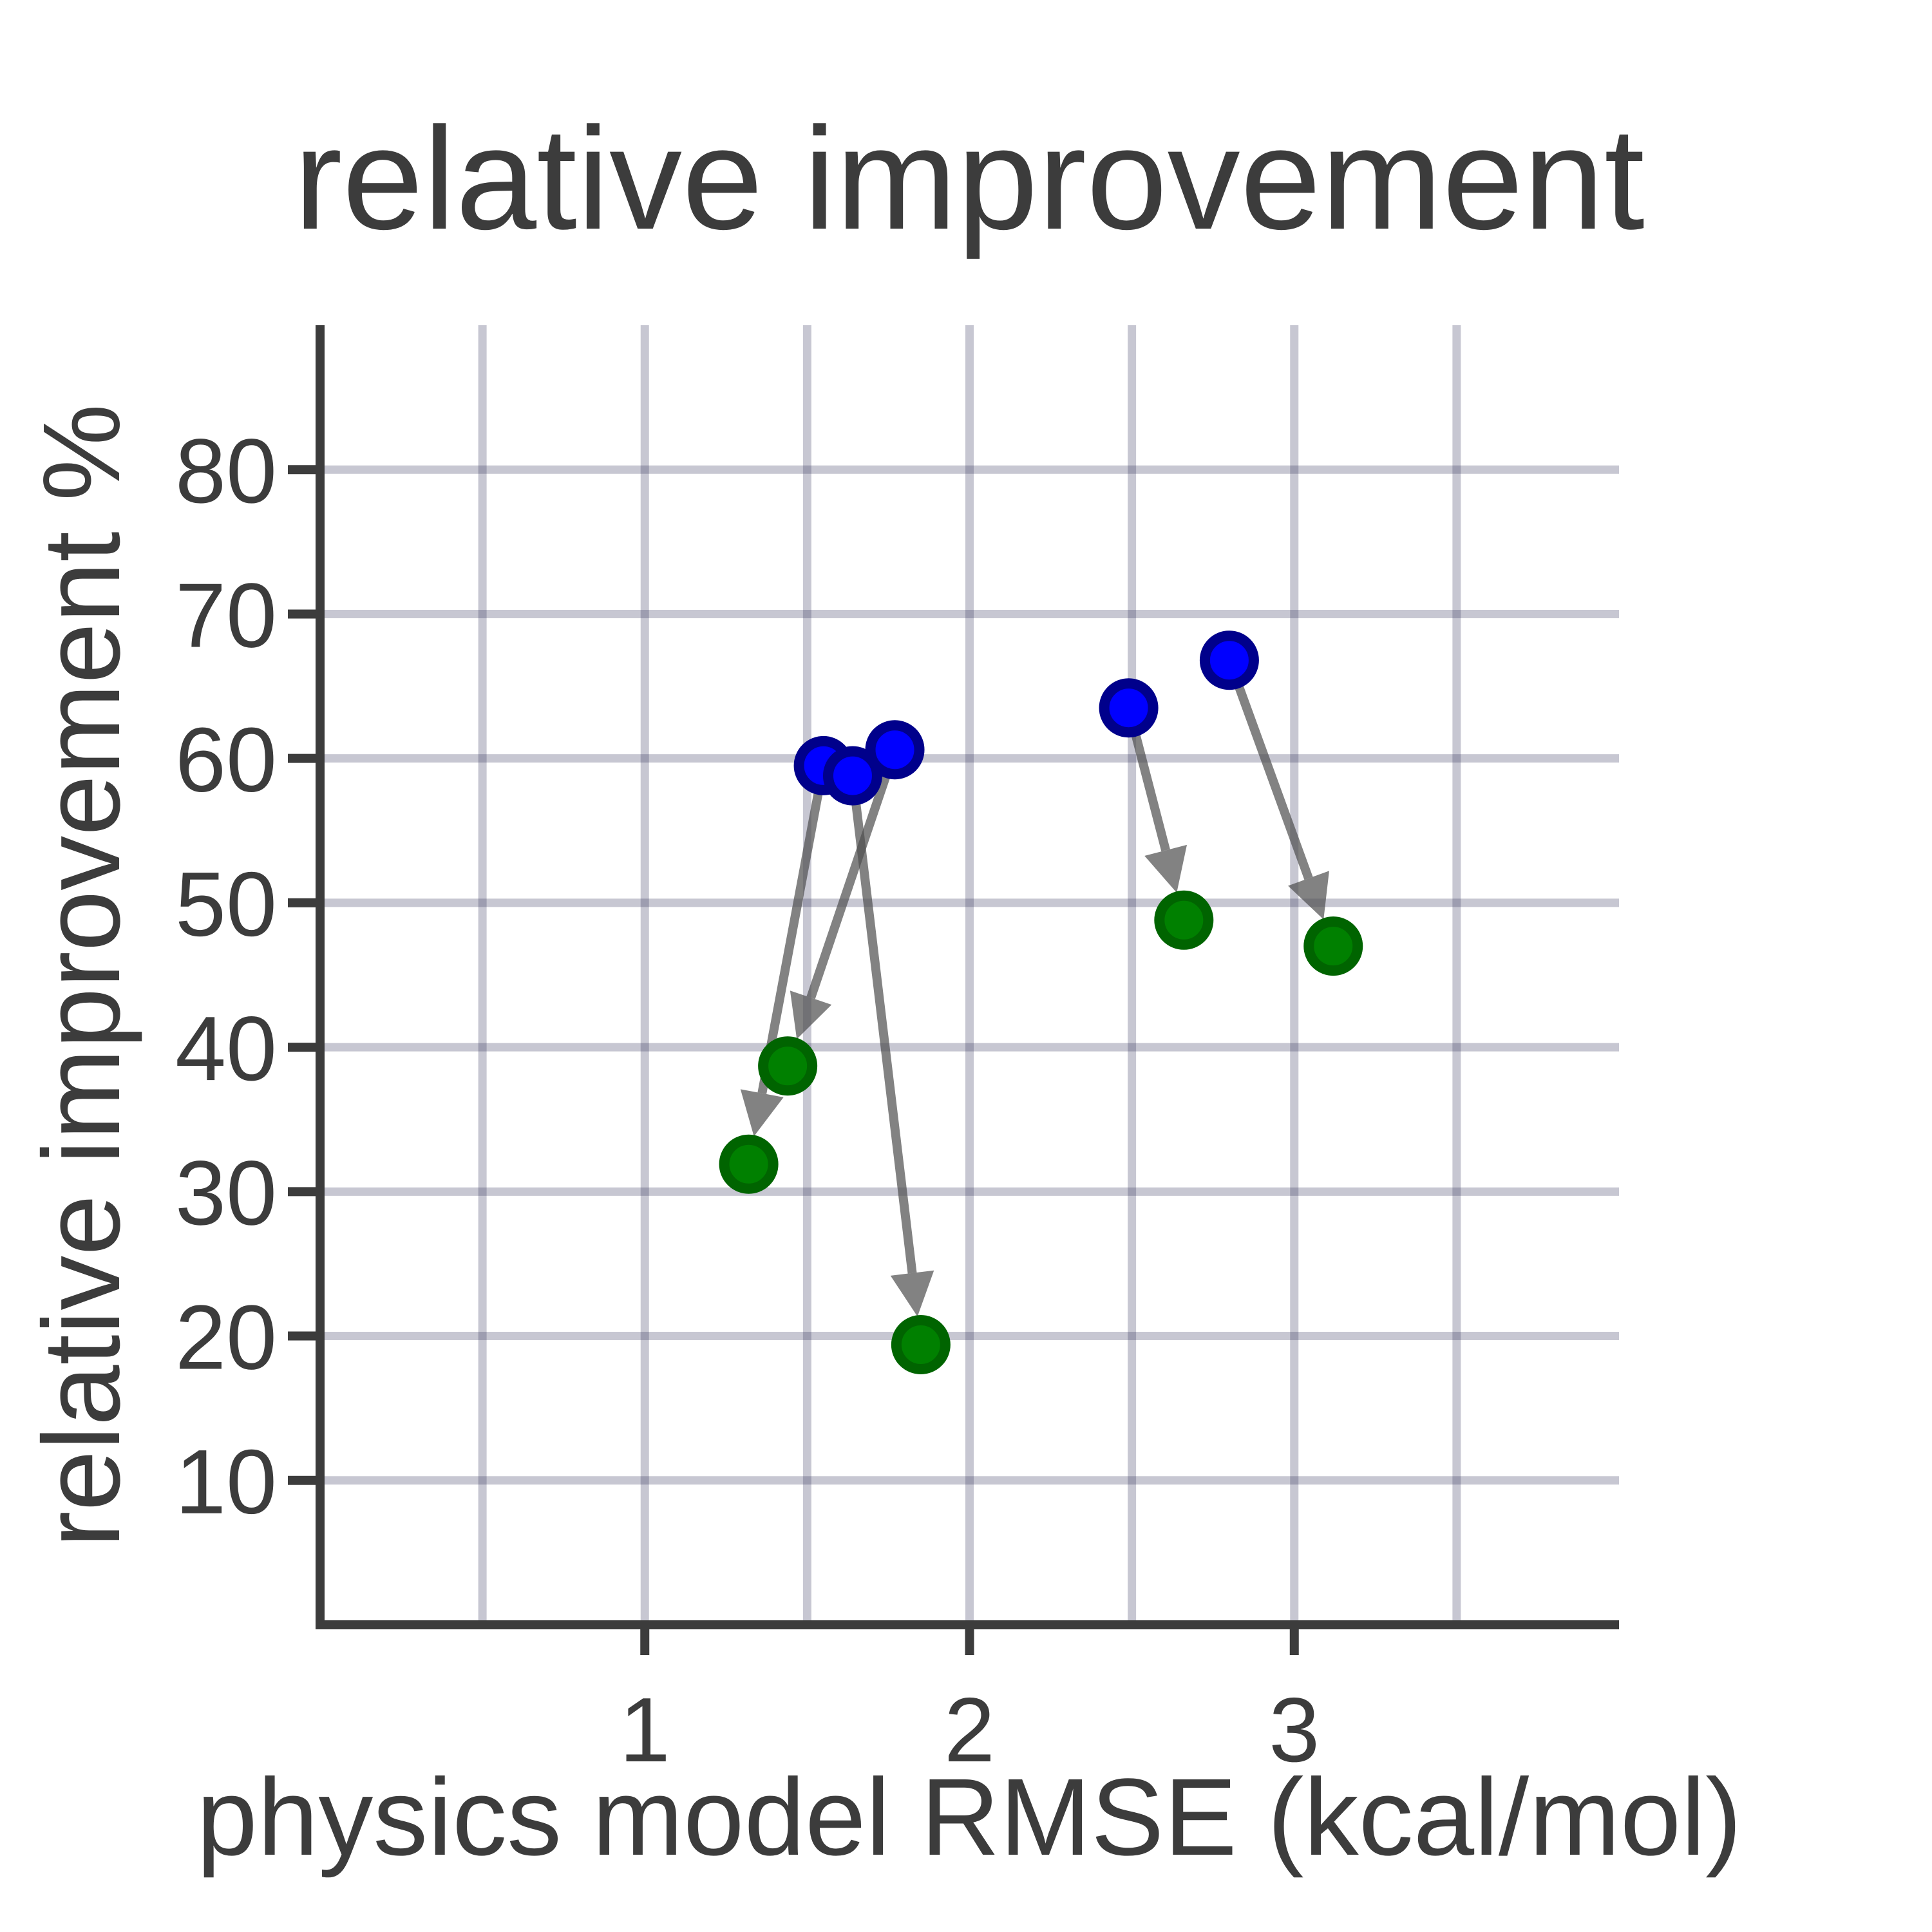 This screenshot has height=1932, width=1932. What do you see at coordinates (226, 471) in the screenshot?
I see `y-tick-label: 80` at bounding box center [226, 471].